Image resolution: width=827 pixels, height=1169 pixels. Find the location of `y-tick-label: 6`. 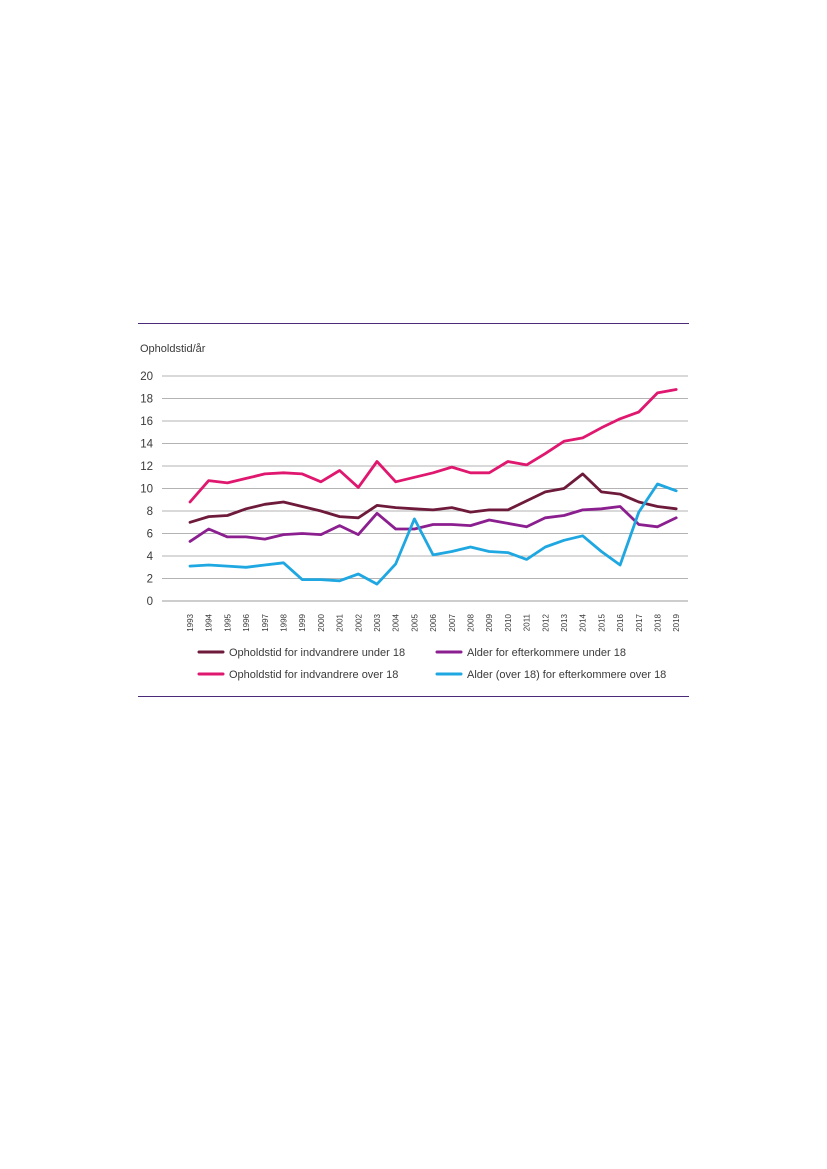

y-tick-label: 6 is located at coordinates (150, 535).